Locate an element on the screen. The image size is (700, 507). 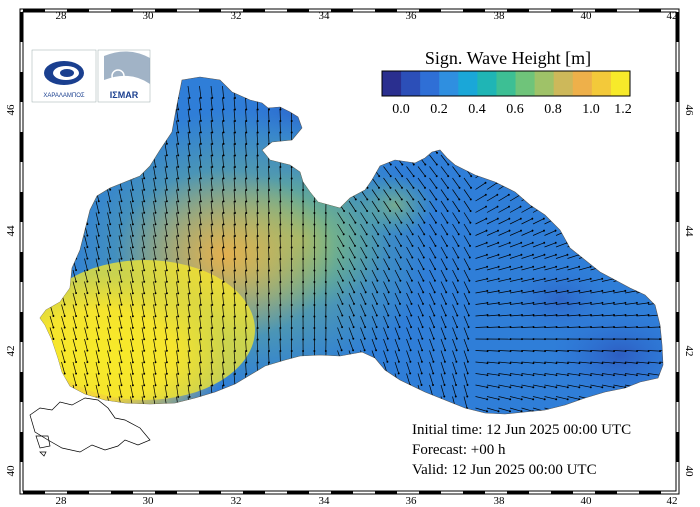
coastline is located at coordinates (90, 427).